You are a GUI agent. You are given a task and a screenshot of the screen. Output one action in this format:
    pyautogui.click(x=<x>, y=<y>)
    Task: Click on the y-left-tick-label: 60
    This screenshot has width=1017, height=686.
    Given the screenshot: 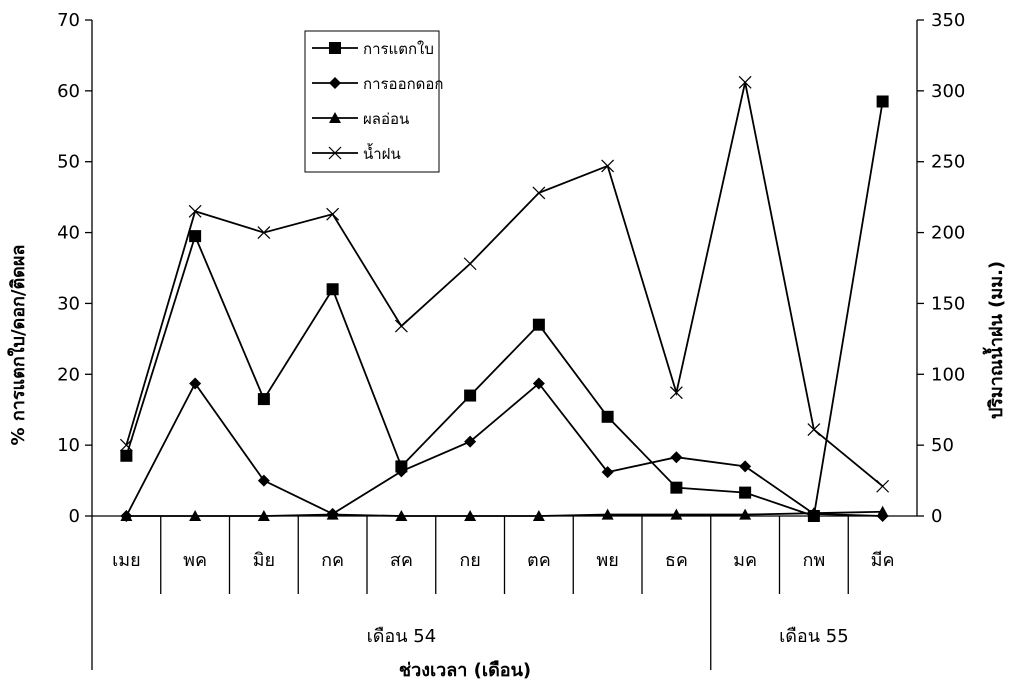 What is the action you would take?
    pyautogui.click(x=68, y=91)
    